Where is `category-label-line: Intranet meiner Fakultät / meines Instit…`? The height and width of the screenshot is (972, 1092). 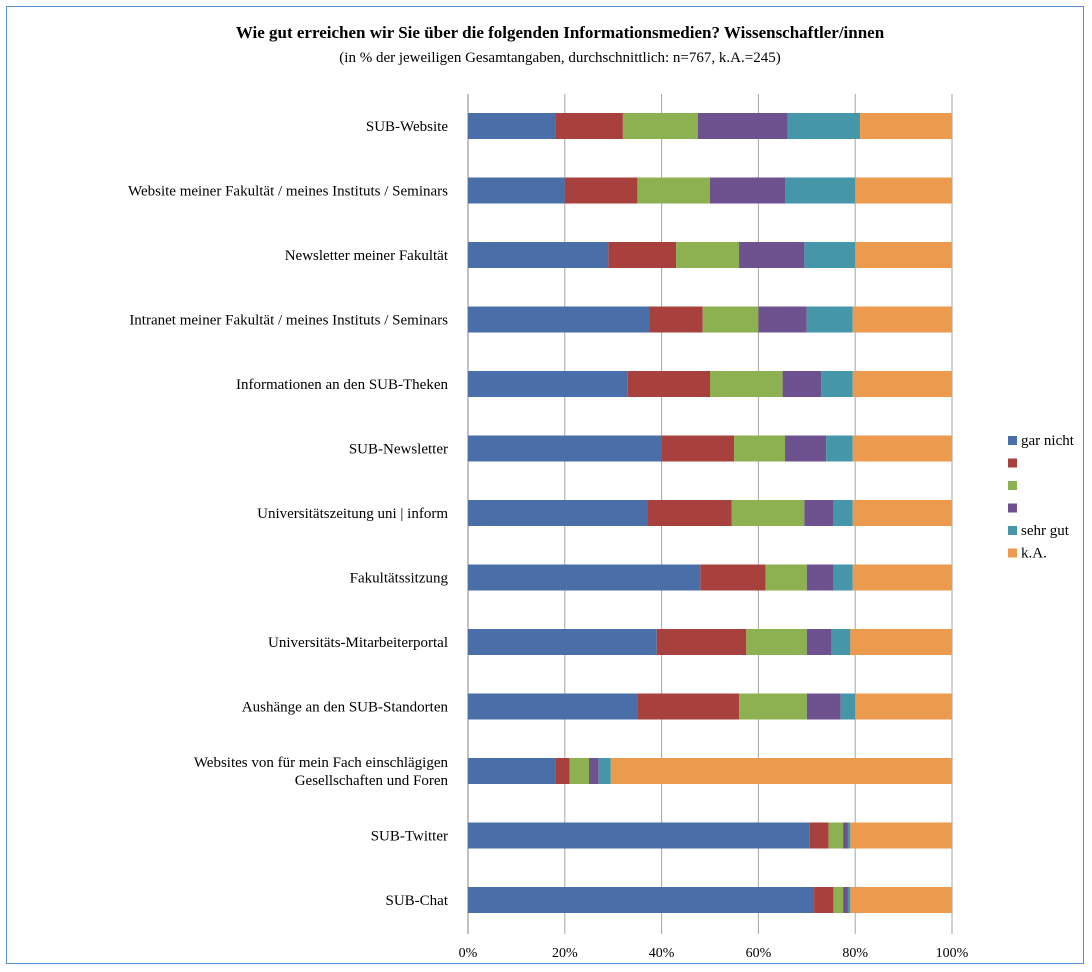
category-label-line: Intranet meiner Fakultät / meines Instit… is located at coordinates (288, 321).